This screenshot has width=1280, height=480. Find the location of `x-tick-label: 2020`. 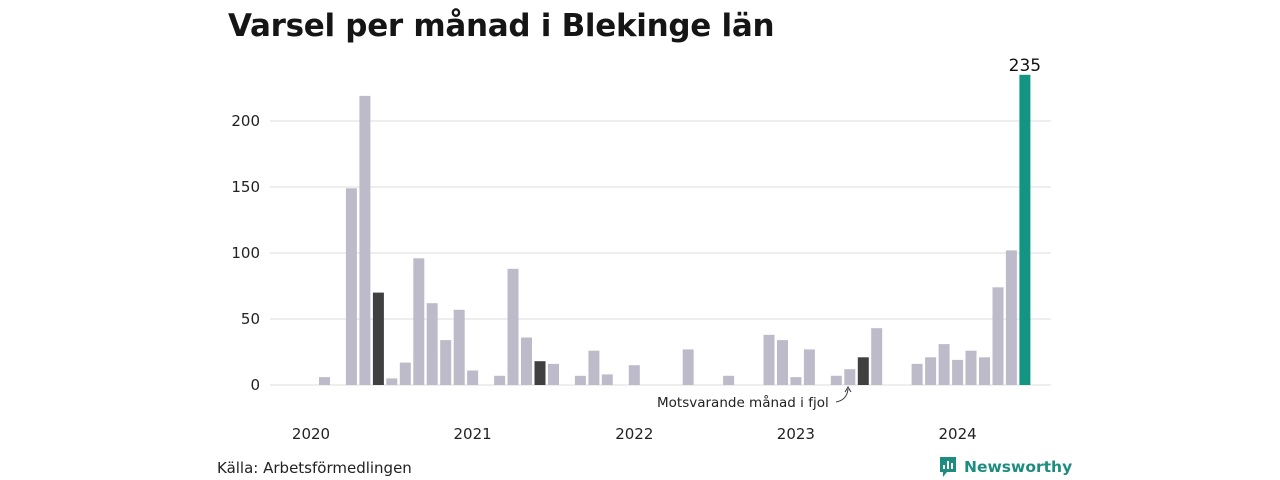

x-tick-label: 2020 is located at coordinates (311, 434).